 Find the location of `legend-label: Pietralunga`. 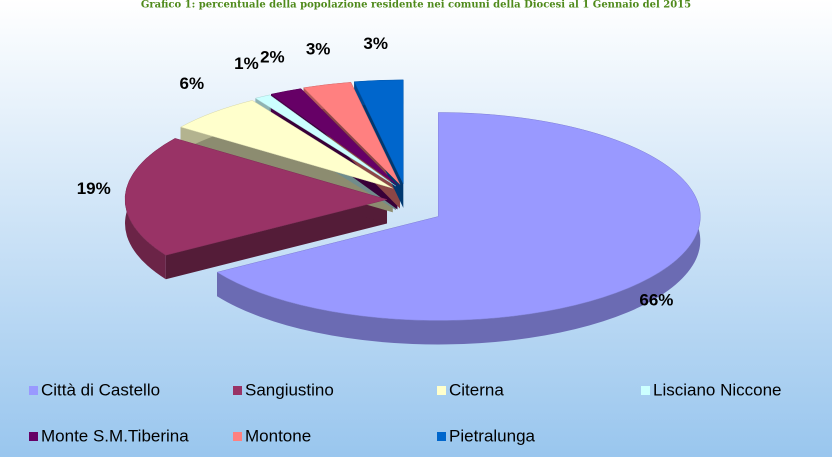

legend-label: Pietralunga is located at coordinates (492, 435).